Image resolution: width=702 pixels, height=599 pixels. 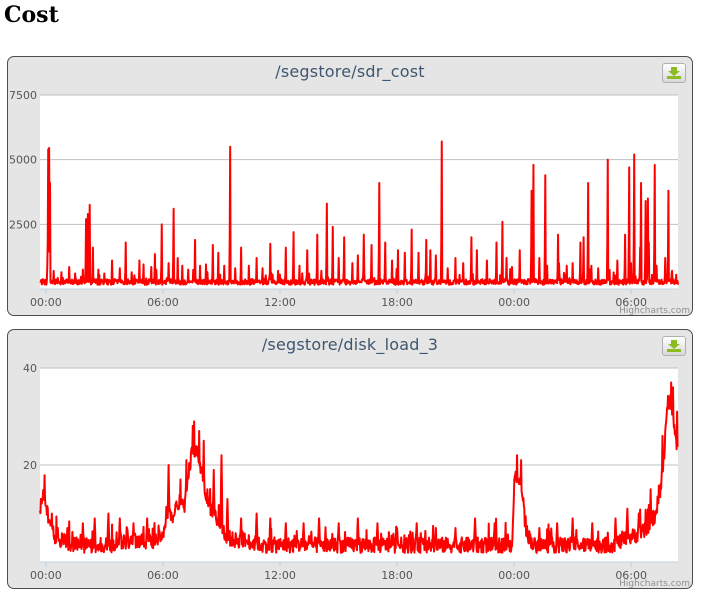 What do you see at coordinates (30, 368) in the screenshot?
I see `y-tick-label: 40` at bounding box center [30, 368].